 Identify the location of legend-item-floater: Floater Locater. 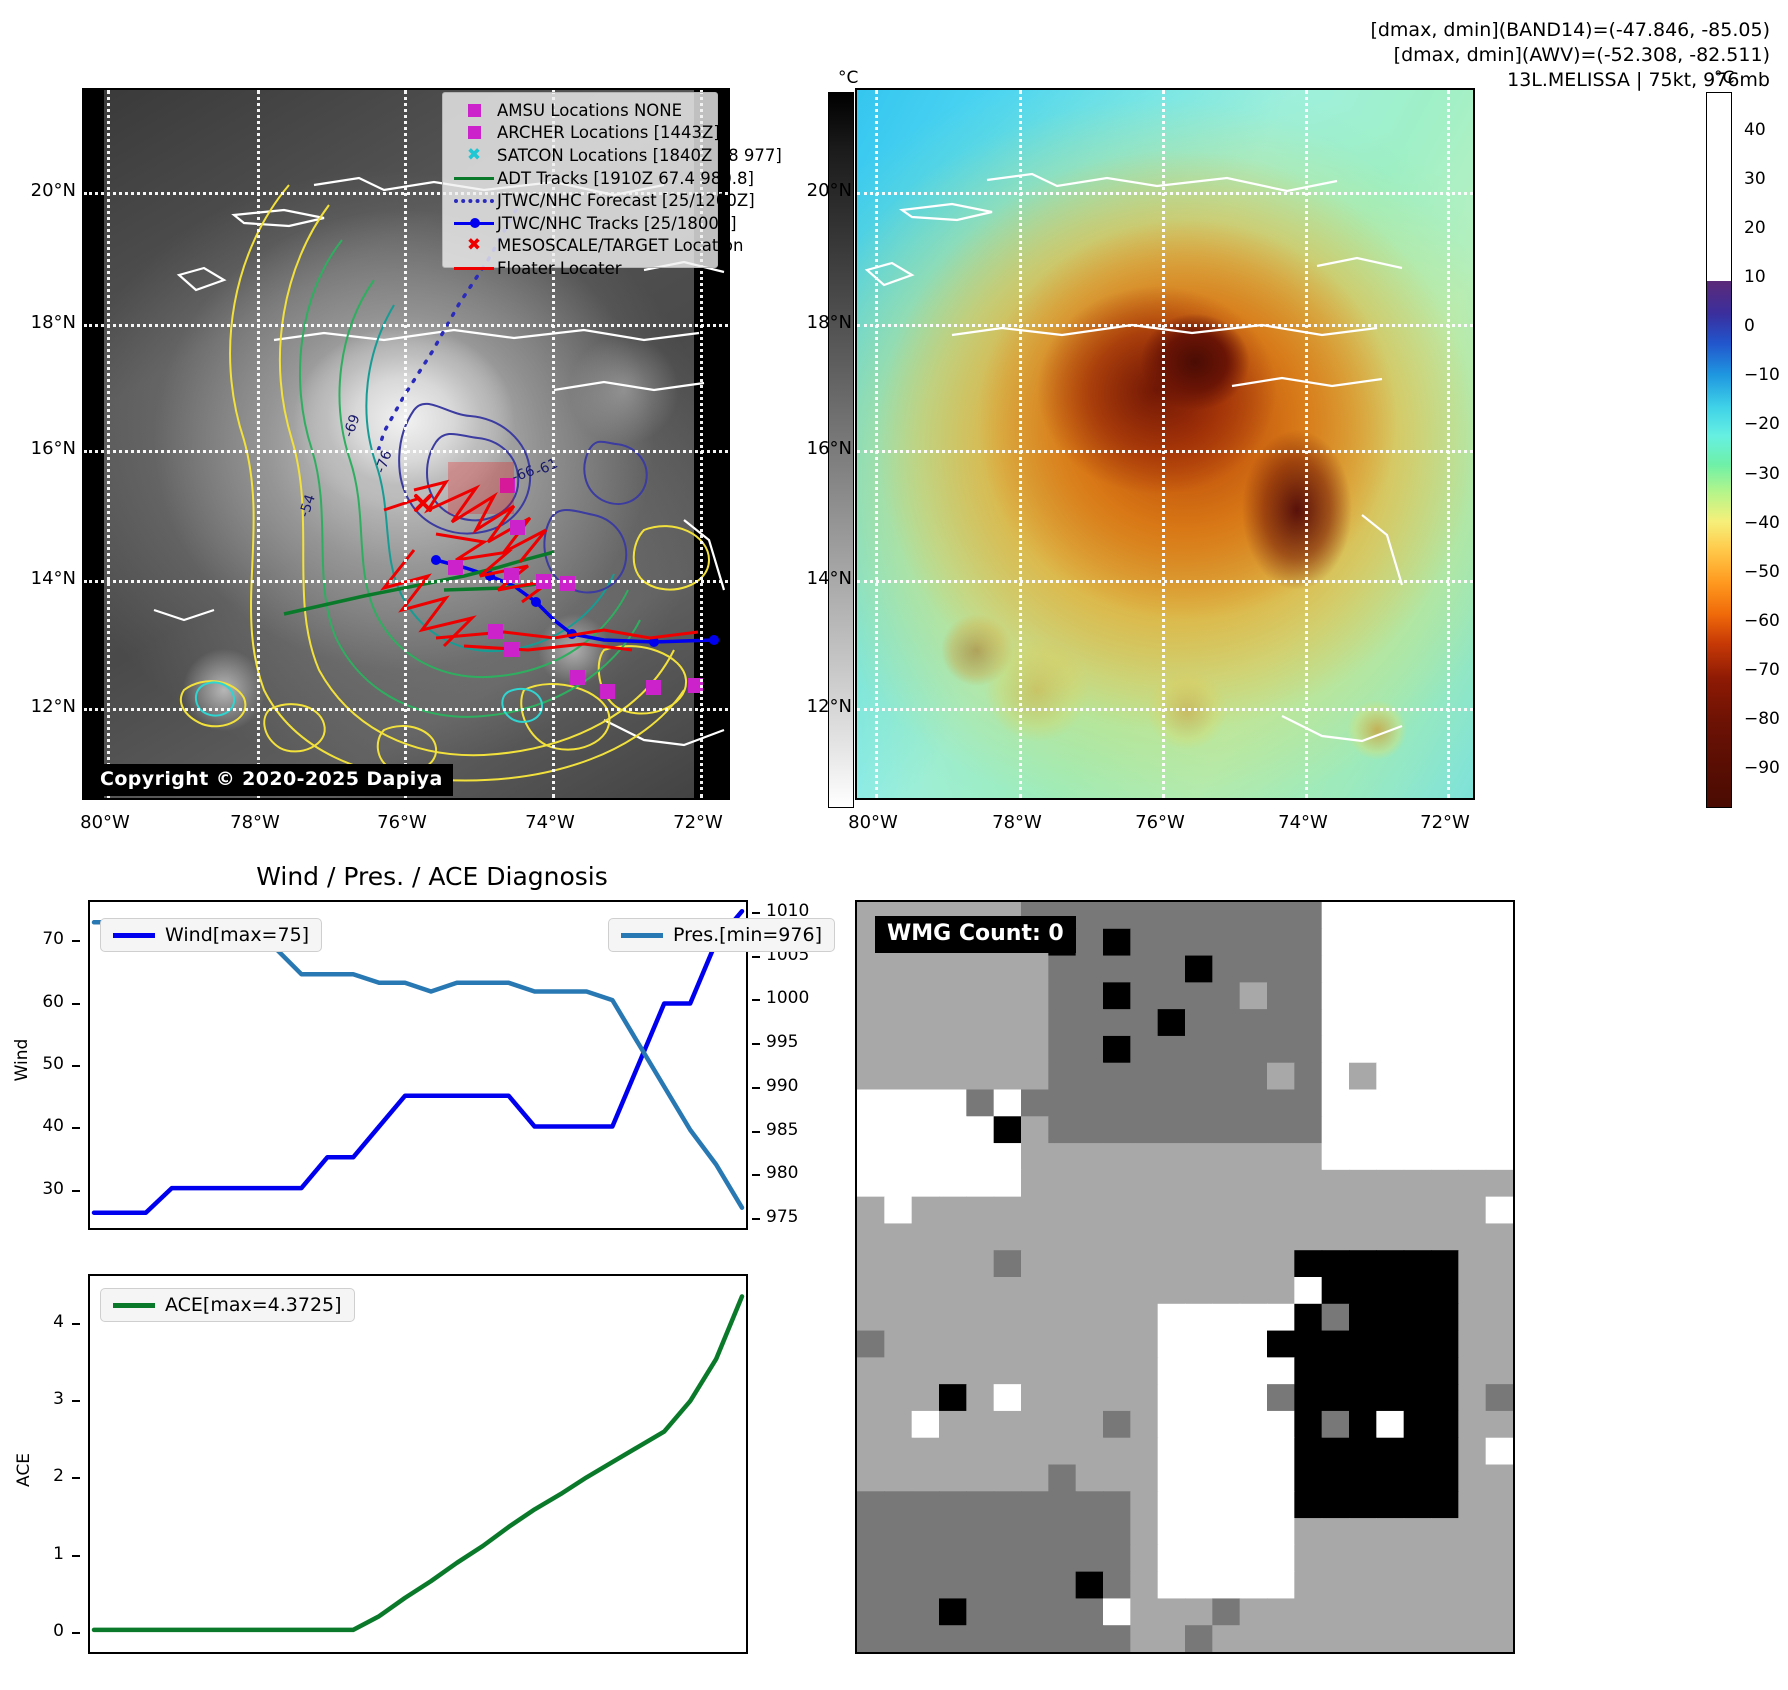
(580, 268).